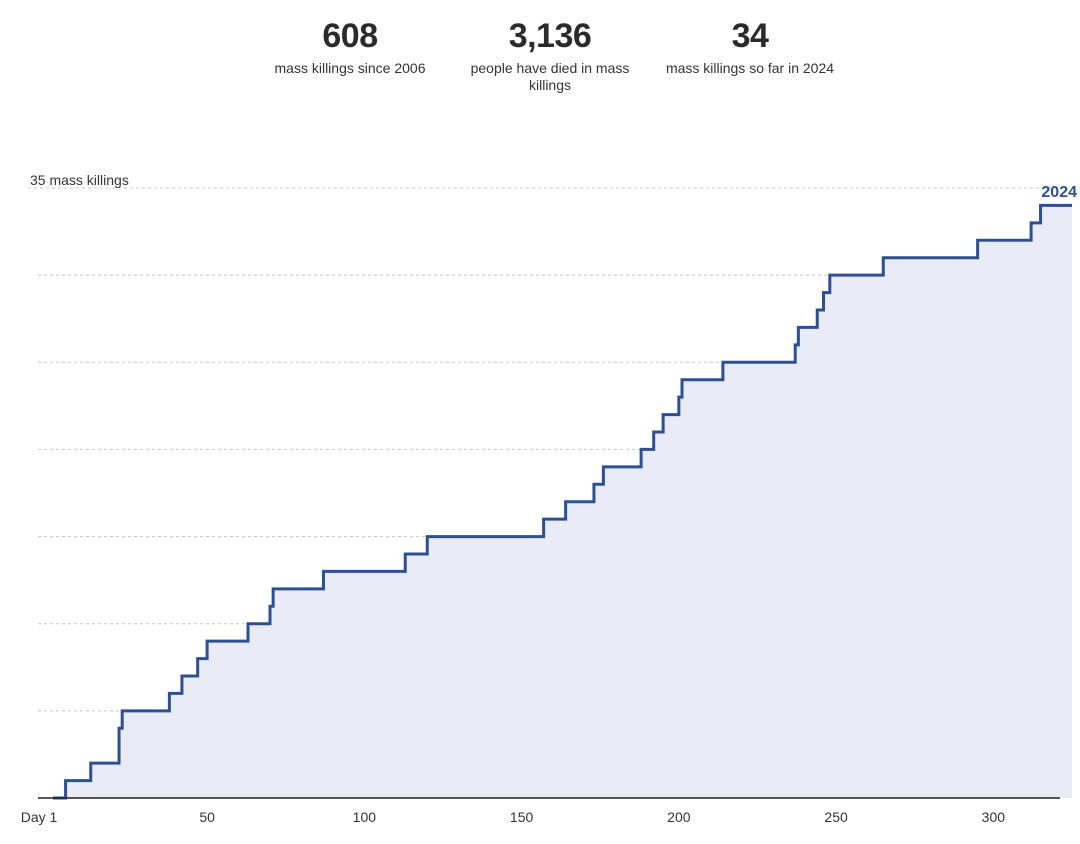 This screenshot has width=1080, height=844. I want to click on x-axis-ticks: Day 1 50 100 150 200 250 300, so click(513, 817).